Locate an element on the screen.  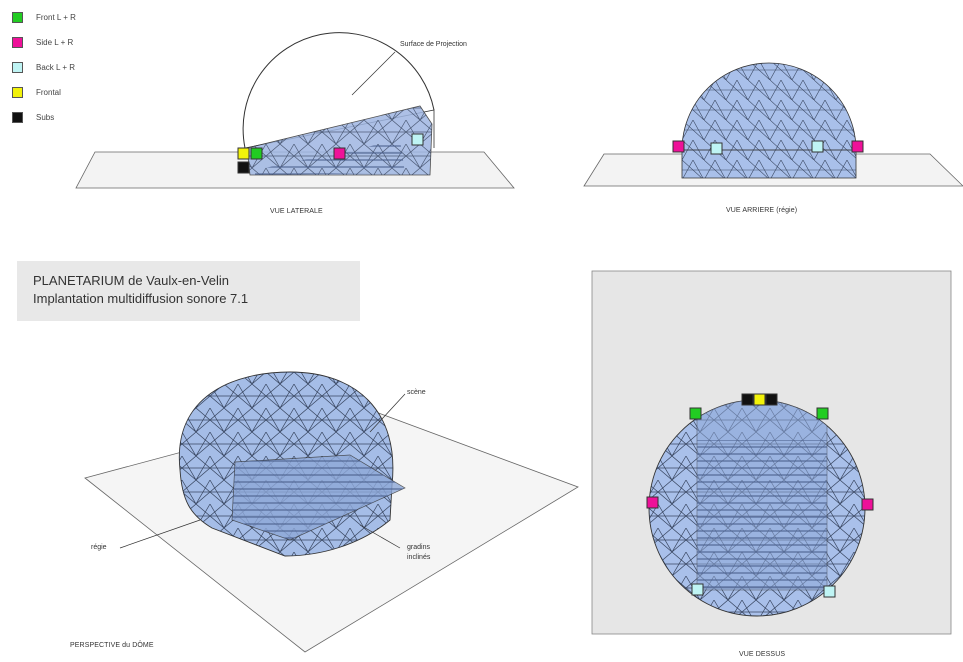
top-back-right is located at coordinates (829, 591).